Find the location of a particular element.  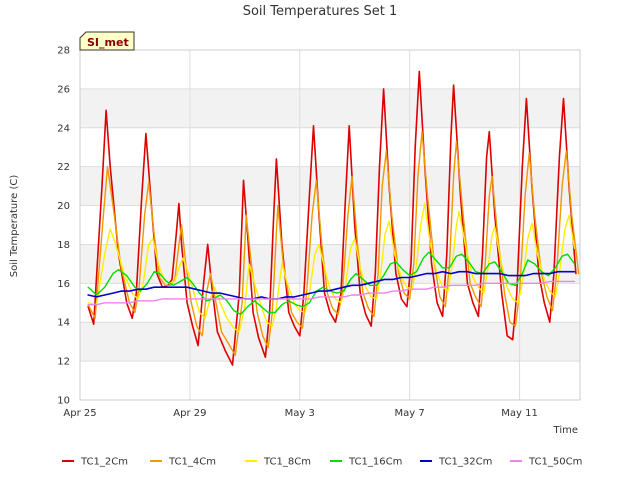

legend-item-tc1-4cm: TC1_4Cm is located at coordinates (183, 462).